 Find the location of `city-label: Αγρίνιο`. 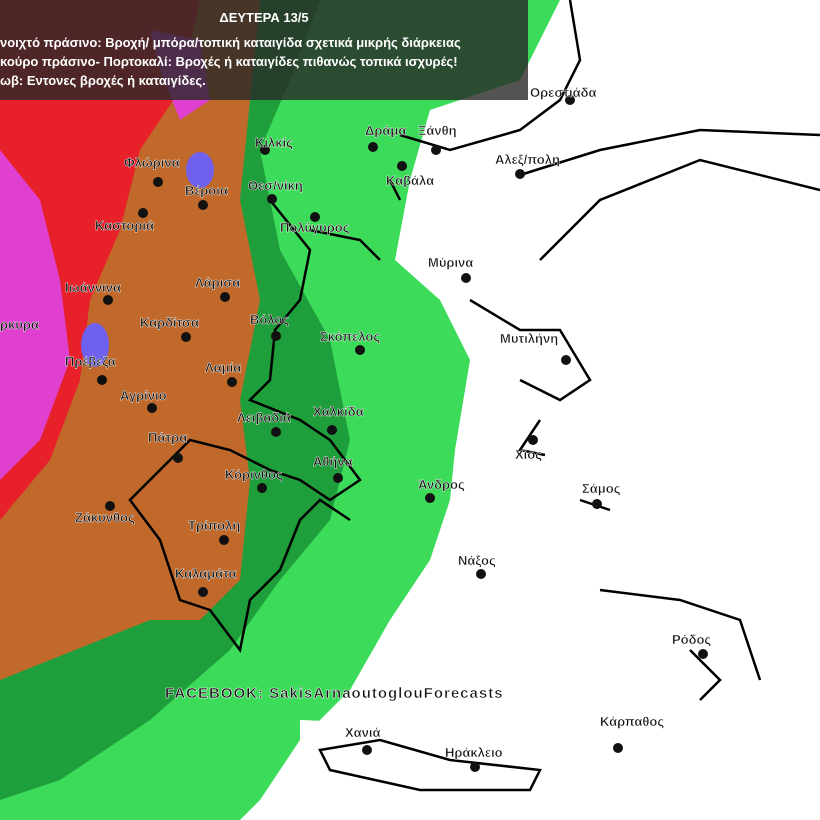

city-label: Αγρίνιο is located at coordinates (143, 395).